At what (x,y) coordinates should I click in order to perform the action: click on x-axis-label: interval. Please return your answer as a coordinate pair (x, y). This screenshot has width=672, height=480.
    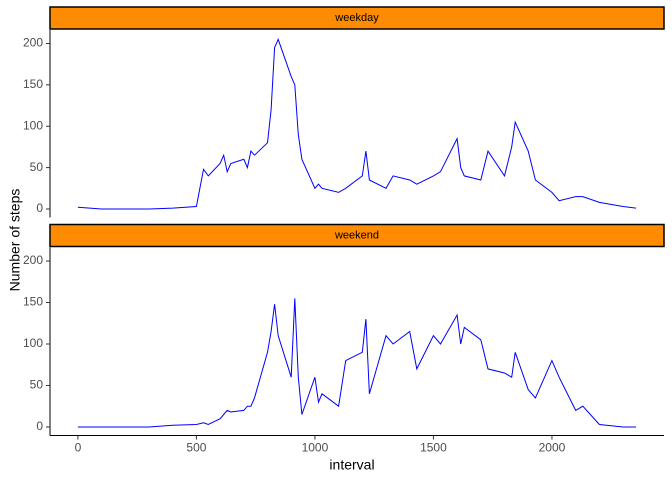
    Looking at the image, I should click on (351, 465).